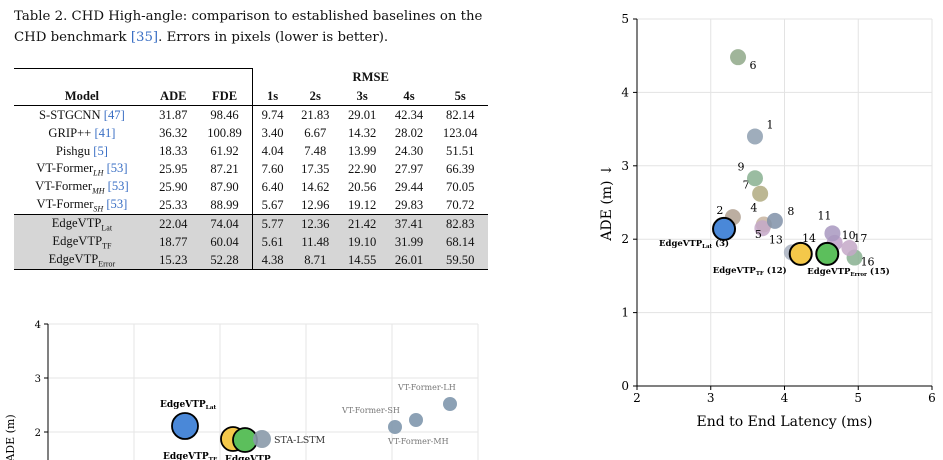 Image resolution: width=943 pixels, height=460 pixels. I want to click on value-cell: 26.01, so click(409, 260).